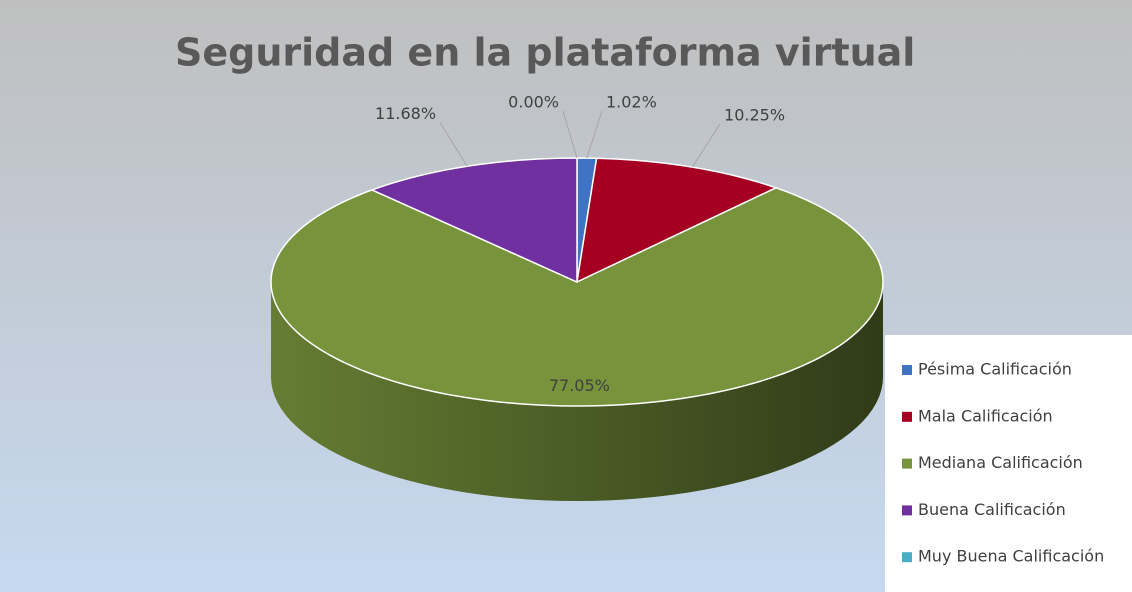 The image size is (1132, 592). What do you see at coordinates (533, 101) in the screenshot?
I see `data-label: 0.00%` at bounding box center [533, 101].